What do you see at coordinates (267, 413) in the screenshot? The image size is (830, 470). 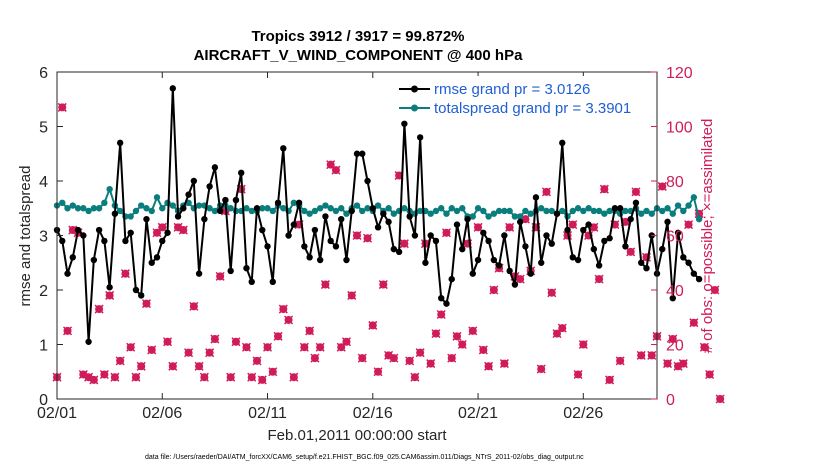 I see `x-tick-label: 02/11` at bounding box center [267, 413].